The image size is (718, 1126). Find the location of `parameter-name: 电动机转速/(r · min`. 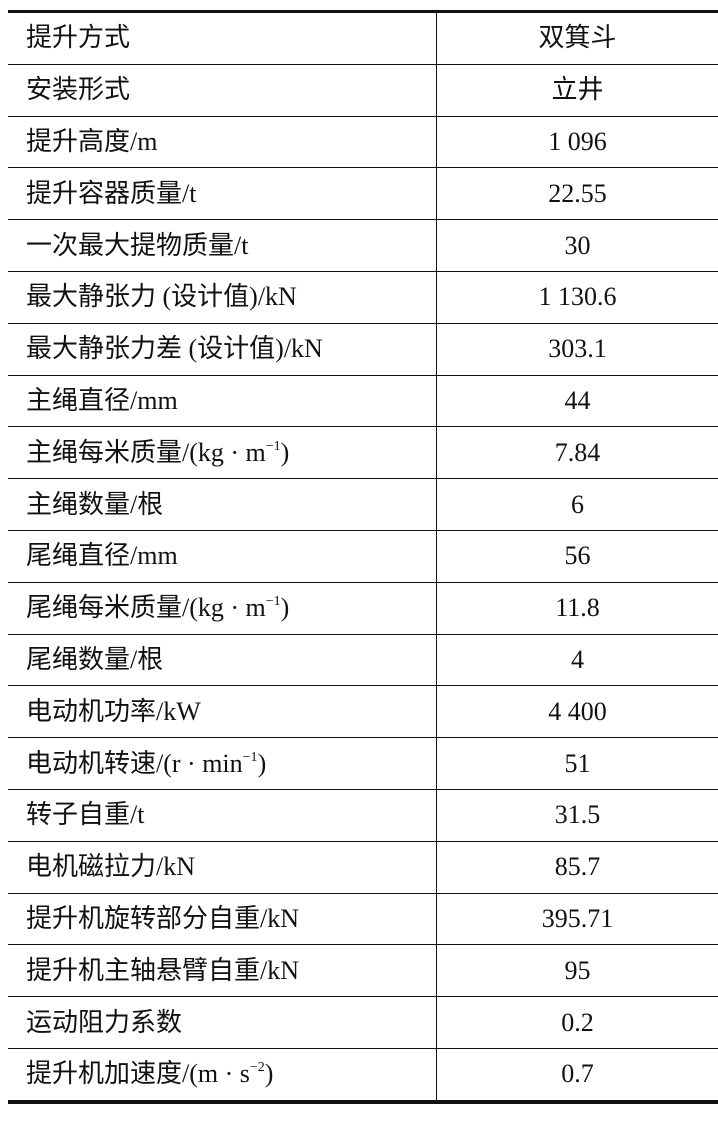

parameter-name: 电动机转速/(r · min is located at coordinates (134, 763).